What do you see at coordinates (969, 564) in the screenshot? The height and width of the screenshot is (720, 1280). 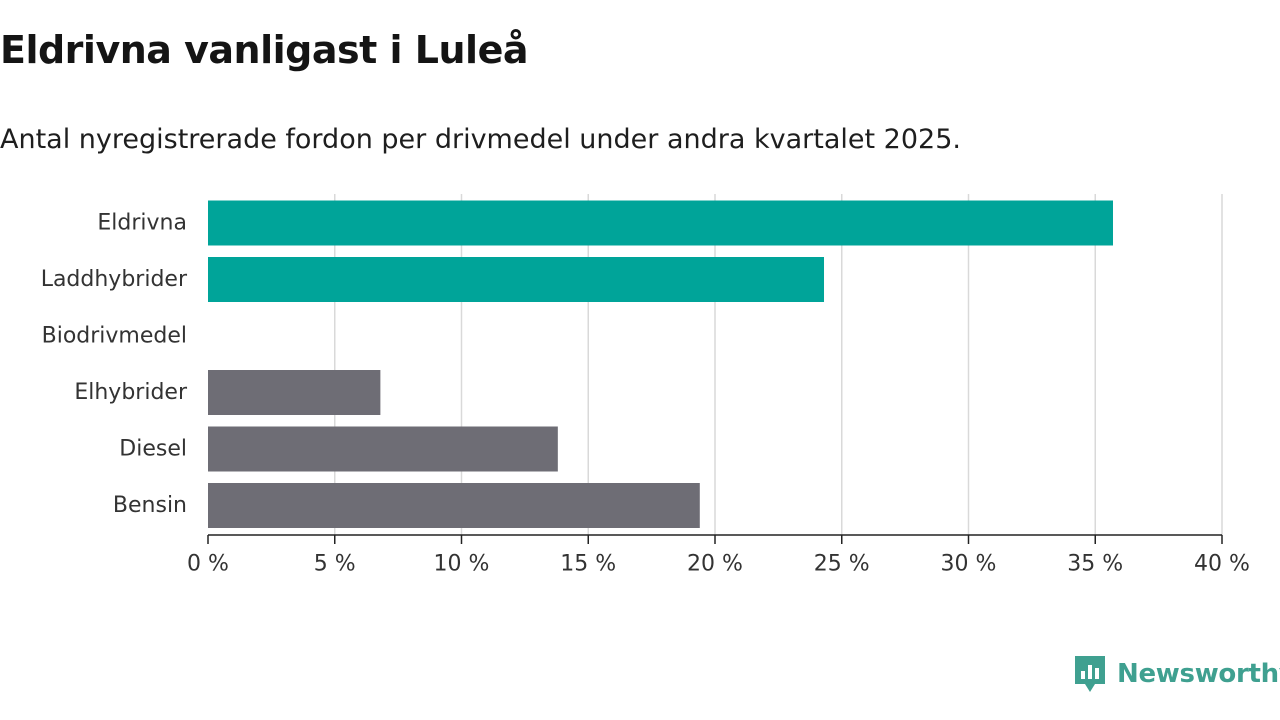 I see `x-tick-label: 30 %` at bounding box center [969, 564].